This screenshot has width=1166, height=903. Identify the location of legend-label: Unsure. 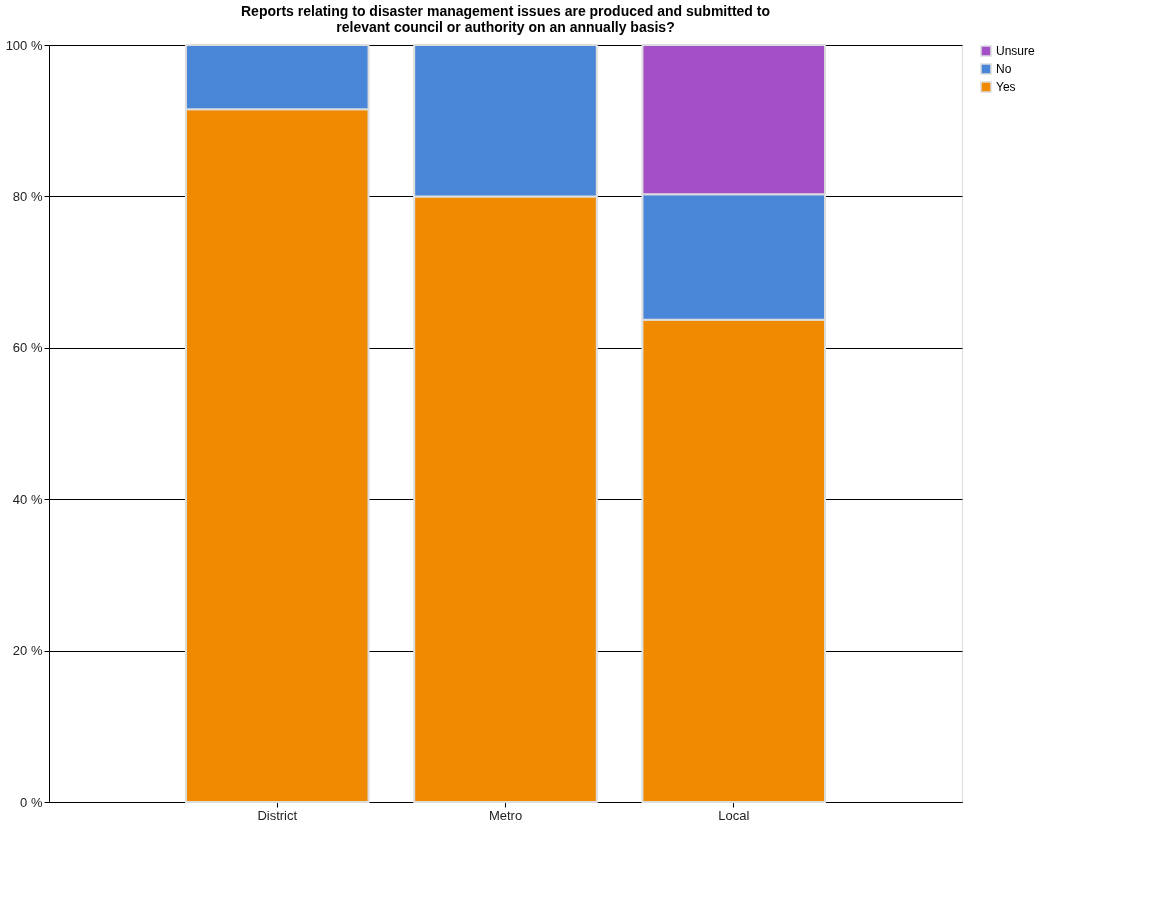
(1016, 51).